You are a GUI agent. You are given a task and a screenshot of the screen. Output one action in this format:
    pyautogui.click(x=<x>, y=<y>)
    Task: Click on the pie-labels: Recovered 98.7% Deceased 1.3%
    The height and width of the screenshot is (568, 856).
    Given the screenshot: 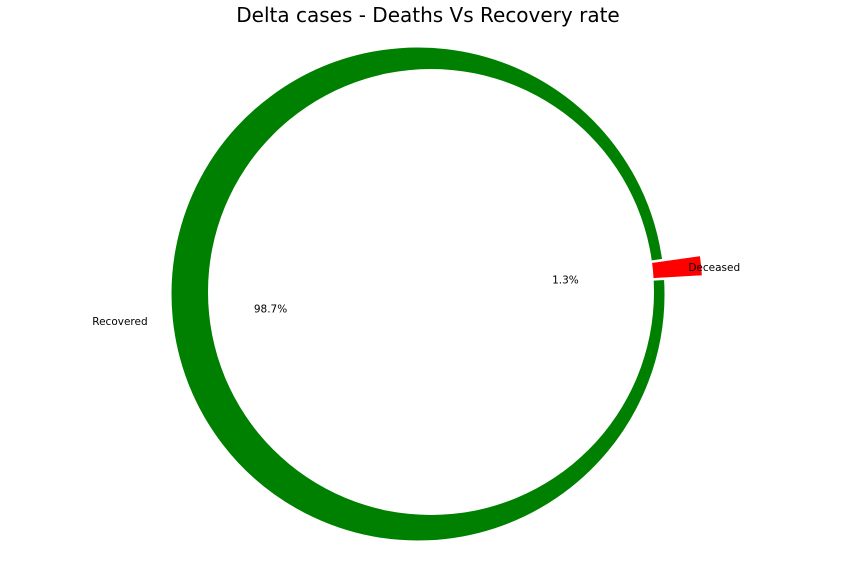 What is the action you would take?
    pyautogui.click(x=416, y=295)
    